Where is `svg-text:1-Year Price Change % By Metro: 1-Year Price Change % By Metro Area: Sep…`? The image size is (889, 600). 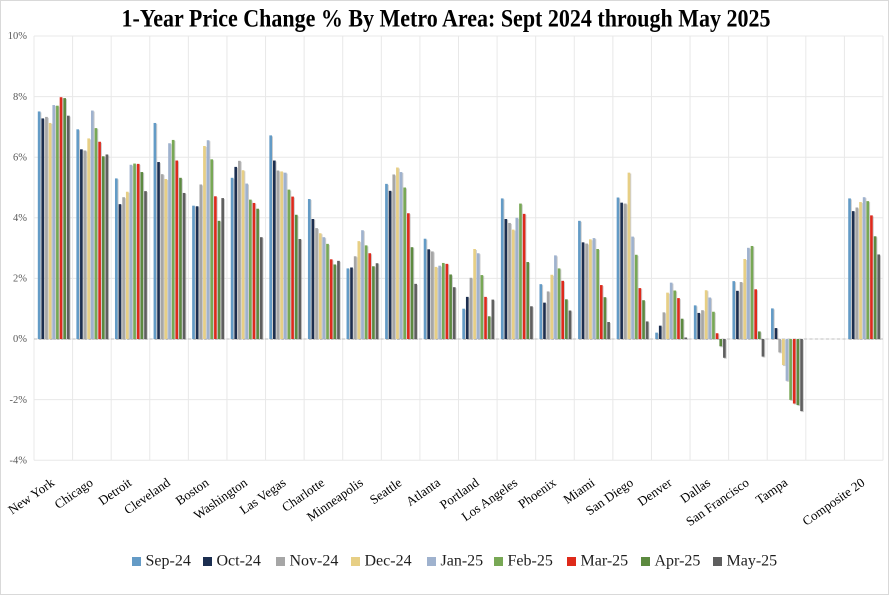 svg-text:1-Year Price Change % By Metro: 1-Year Price Change % By Metro Area: Sep… is located at coordinates (446, 19).